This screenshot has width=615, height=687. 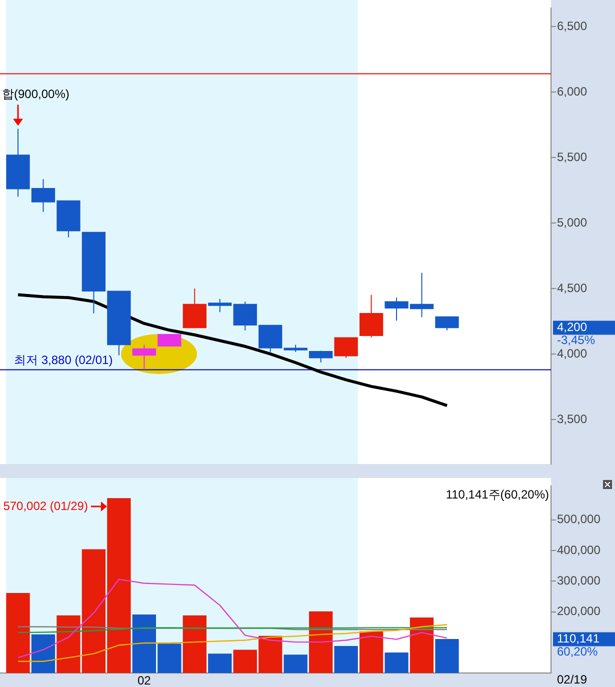 I want to click on y-tick-label: 6,000, so click(x=572, y=91).